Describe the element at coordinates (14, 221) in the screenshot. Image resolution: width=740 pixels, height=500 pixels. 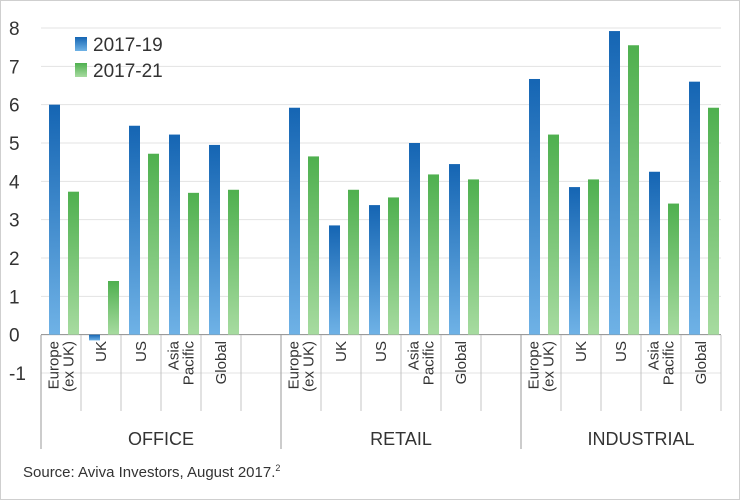
I see `y-tick-label: 3` at that location.